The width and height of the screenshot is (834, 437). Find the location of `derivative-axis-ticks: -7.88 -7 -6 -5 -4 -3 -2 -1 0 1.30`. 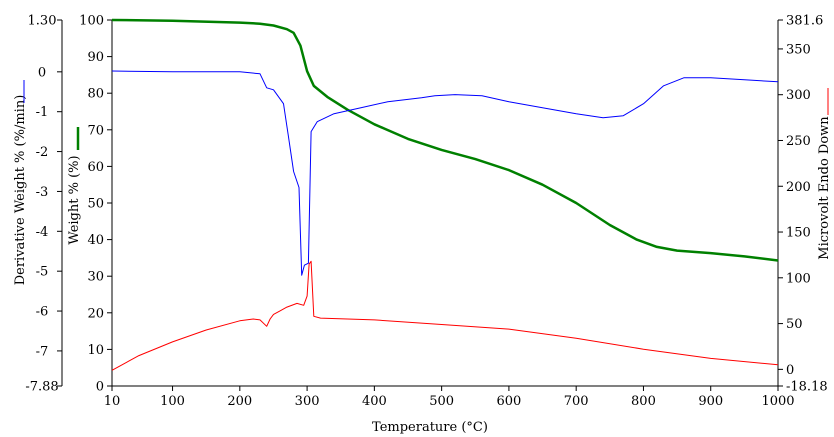

derivative-axis-ticks: -7.88 -7 -6 -5 -4 -3 -2 -1 0 1.30 is located at coordinates (43, 204).